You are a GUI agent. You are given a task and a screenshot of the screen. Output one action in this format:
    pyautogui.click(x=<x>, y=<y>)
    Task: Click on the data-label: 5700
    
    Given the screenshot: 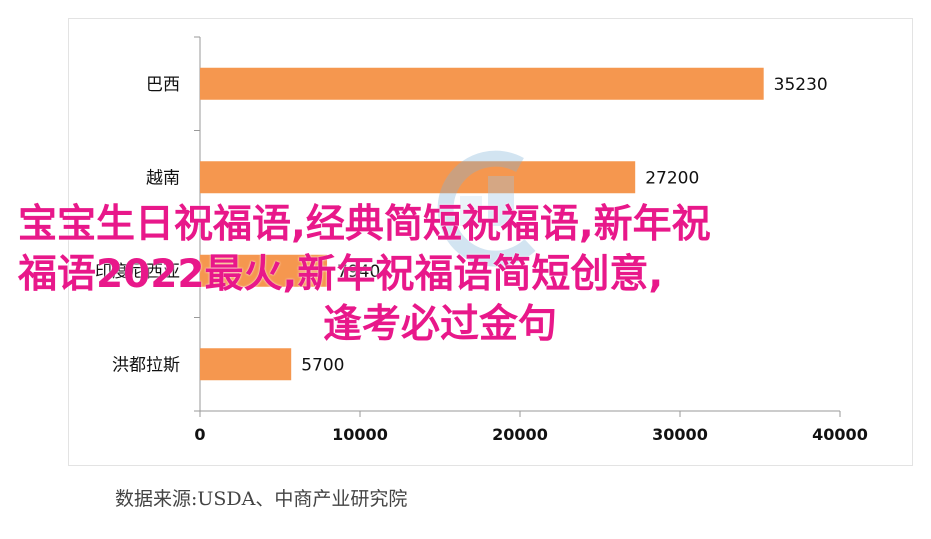 What is the action you would take?
    pyautogui.click(x=322, y=365)
    